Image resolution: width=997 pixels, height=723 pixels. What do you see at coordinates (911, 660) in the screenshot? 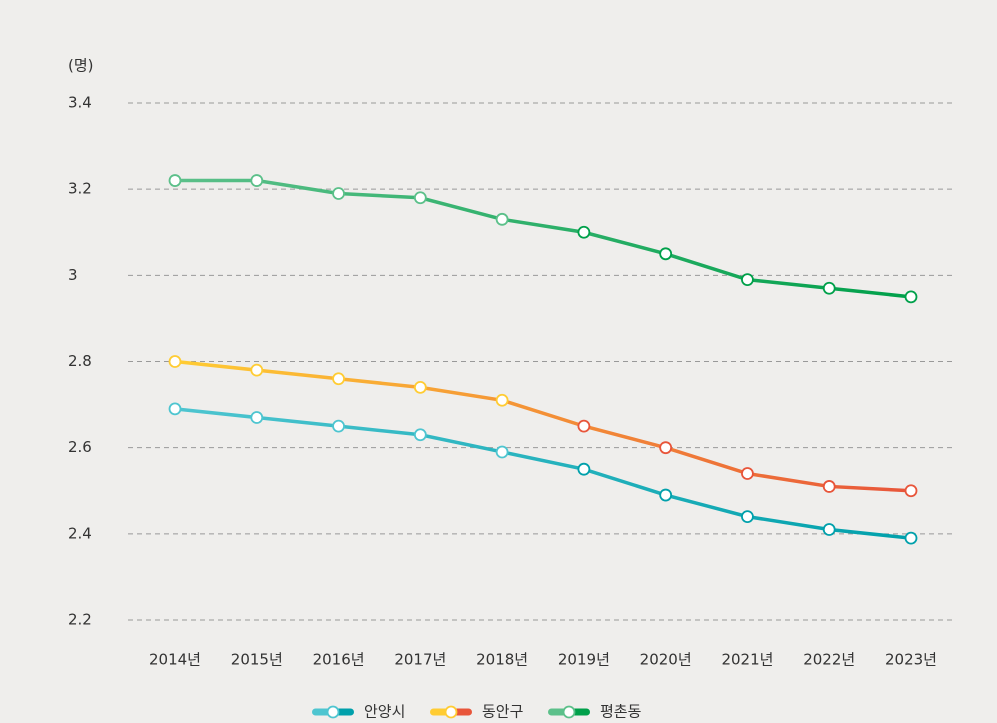
I see `x-tick-label: 2023년` at bounding box center [911, 660].